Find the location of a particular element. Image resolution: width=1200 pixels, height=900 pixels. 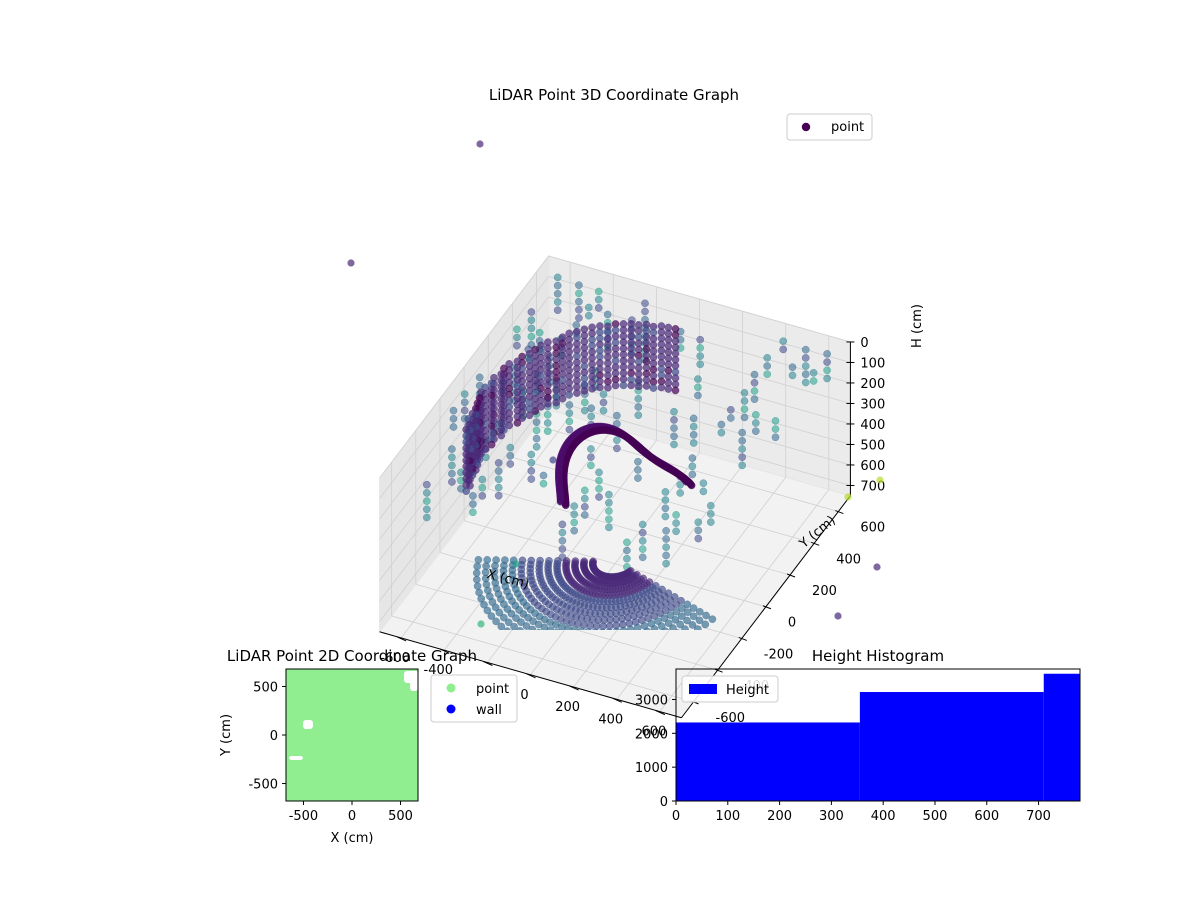

scatter3d-legend-marker-point is located at coordinates (806, 127).